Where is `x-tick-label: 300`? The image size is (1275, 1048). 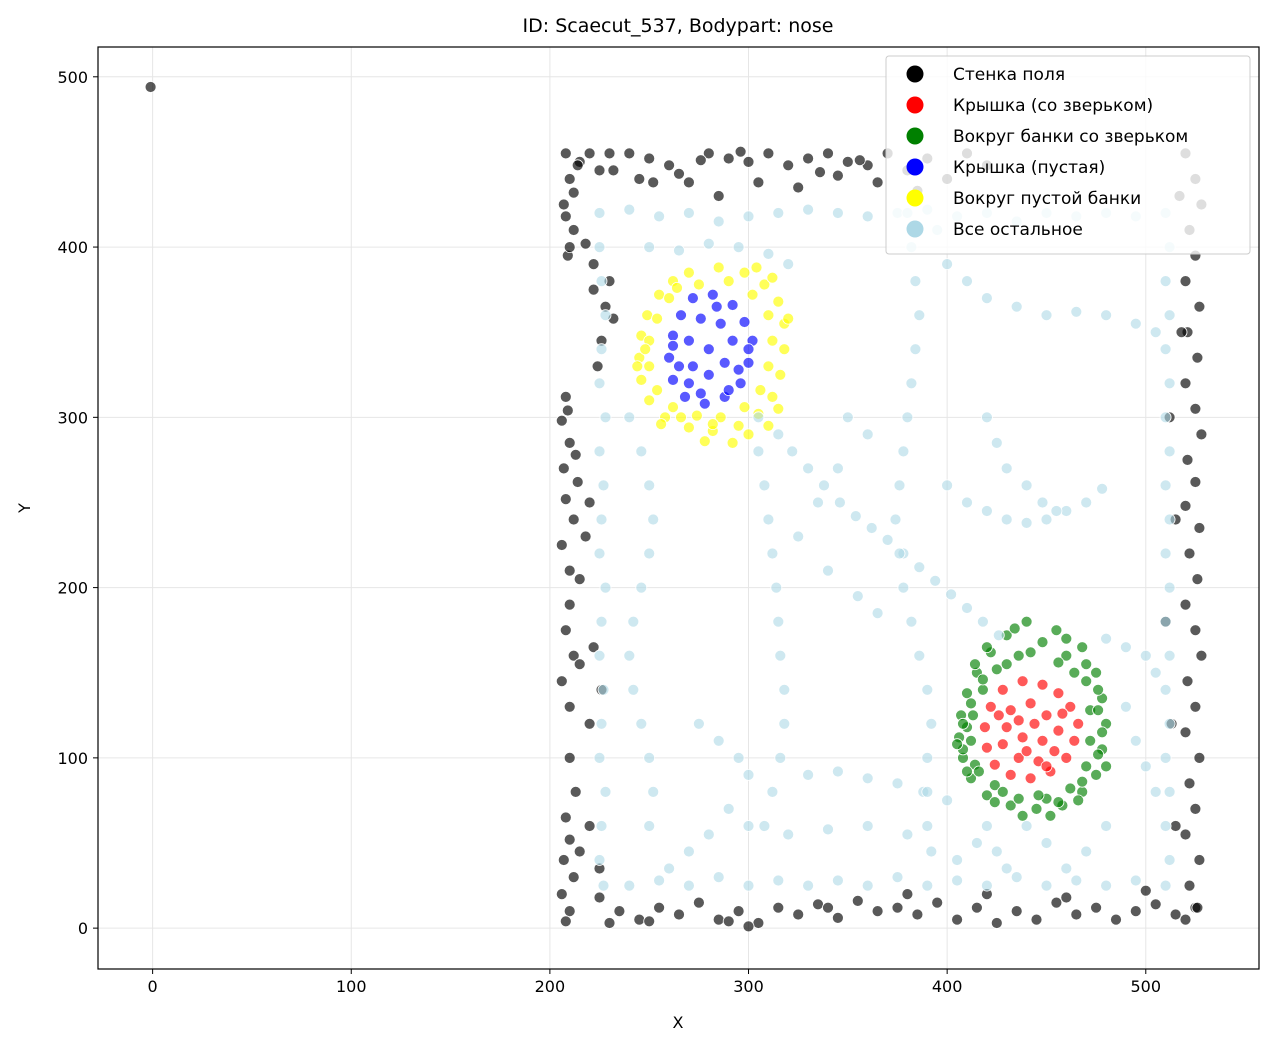
x-tick-label: 300 is located at coordinates (748, 986).